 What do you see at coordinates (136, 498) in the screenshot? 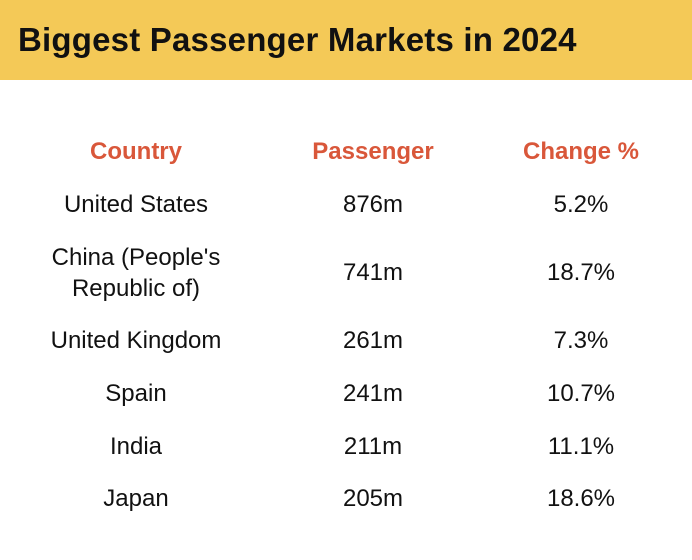
I see `cell-country: Japan` at bounding box center [136, 498].